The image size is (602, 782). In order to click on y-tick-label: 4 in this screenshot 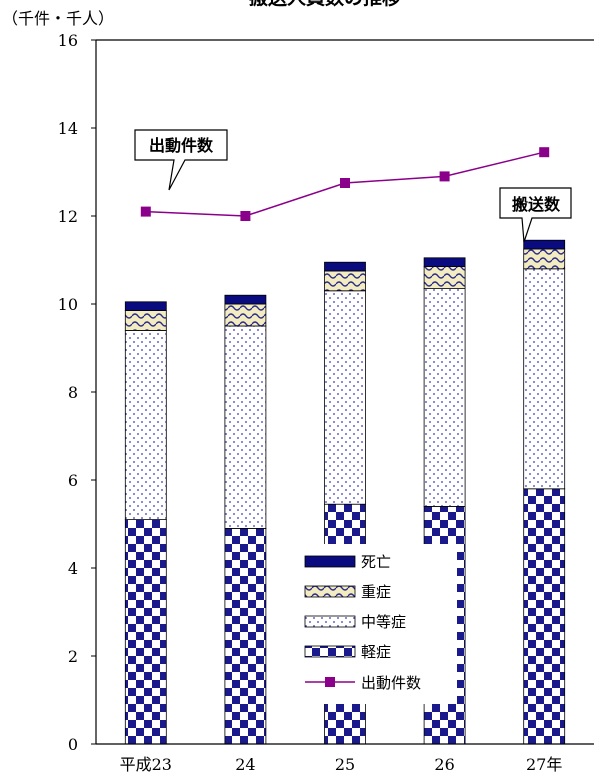, I will do `click(73, 568)`.